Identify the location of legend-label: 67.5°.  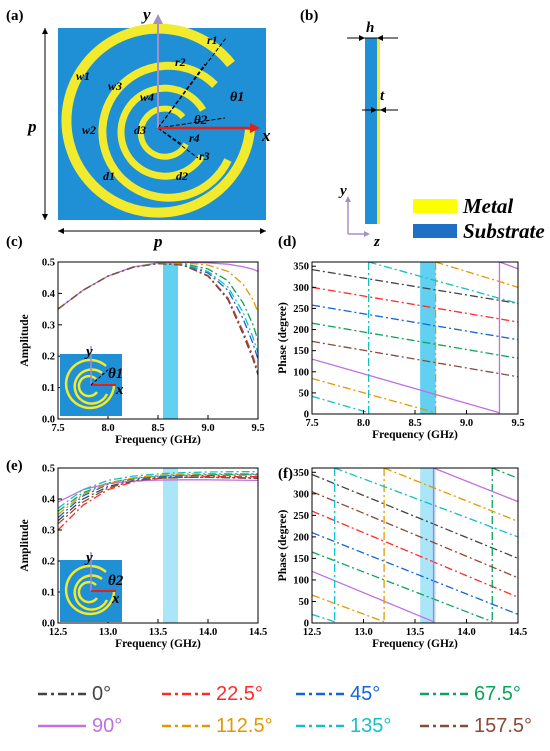
(497, 694).